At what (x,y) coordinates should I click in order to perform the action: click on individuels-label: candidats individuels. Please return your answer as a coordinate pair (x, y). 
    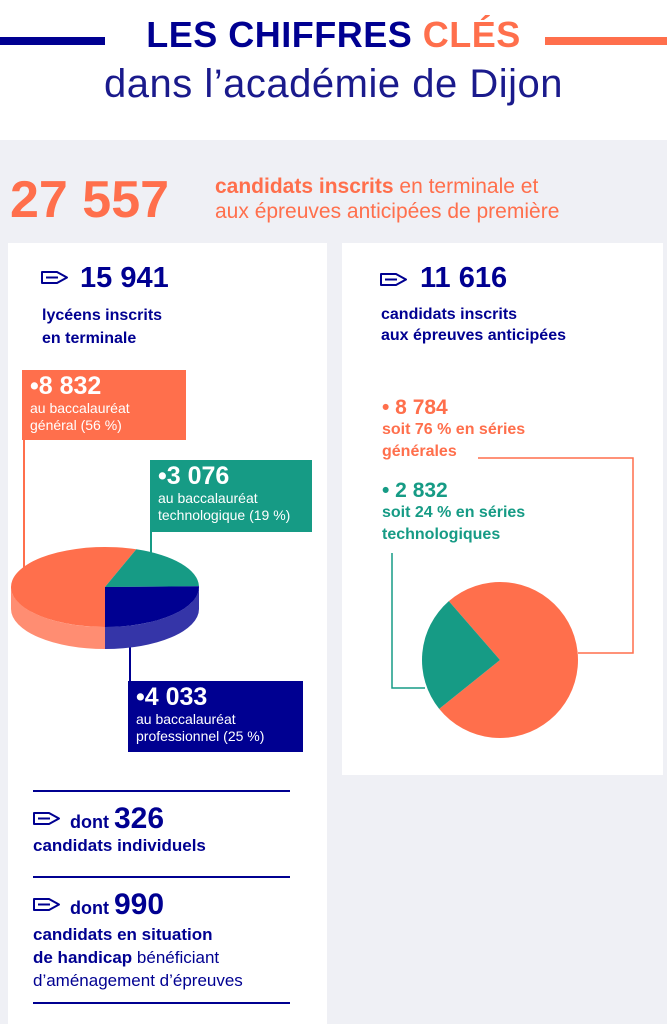
    Looking at the image, I should click on (119, 845).